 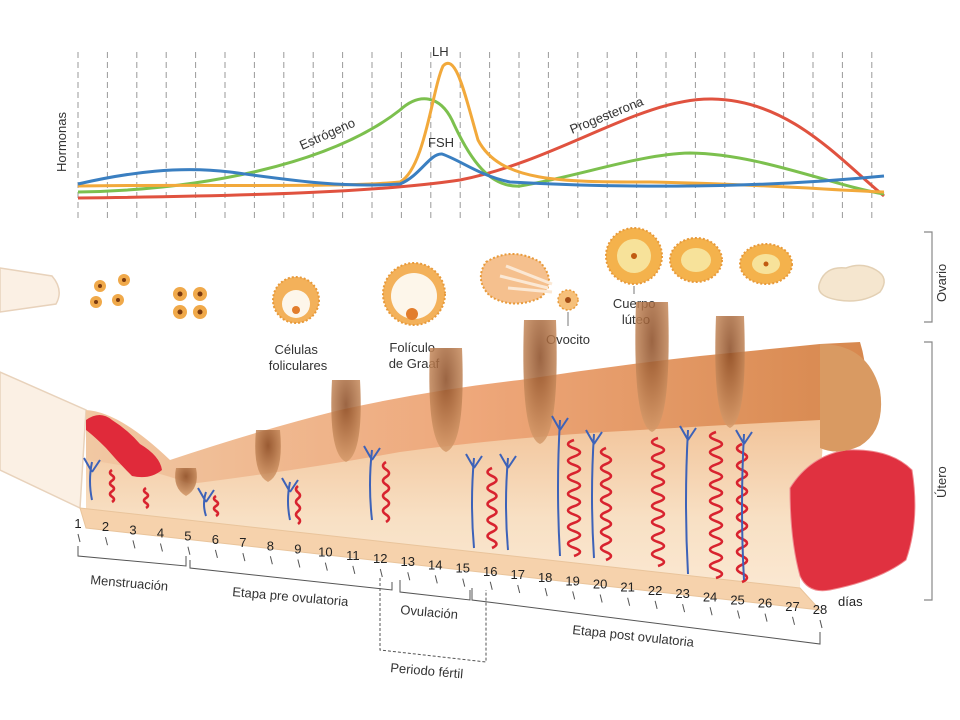 What do you see at coordinates (941, 283) in the screenshot?
I see `ovary-side-label: Ovario` at bounding box center [941, 283].